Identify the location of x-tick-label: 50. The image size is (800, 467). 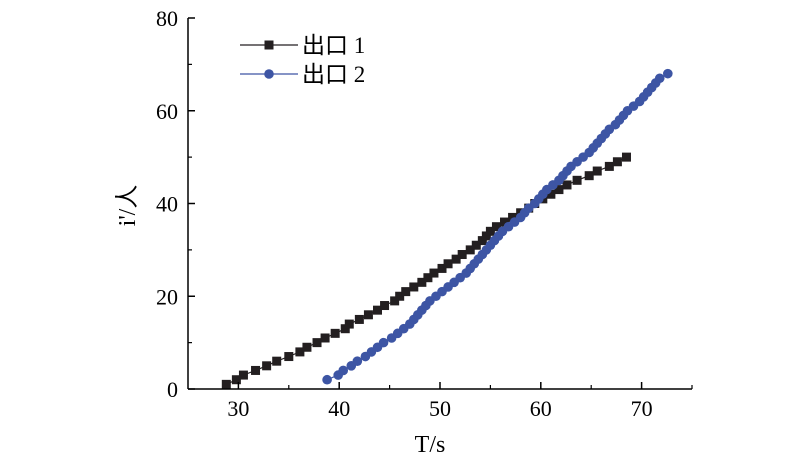
(440, 408).